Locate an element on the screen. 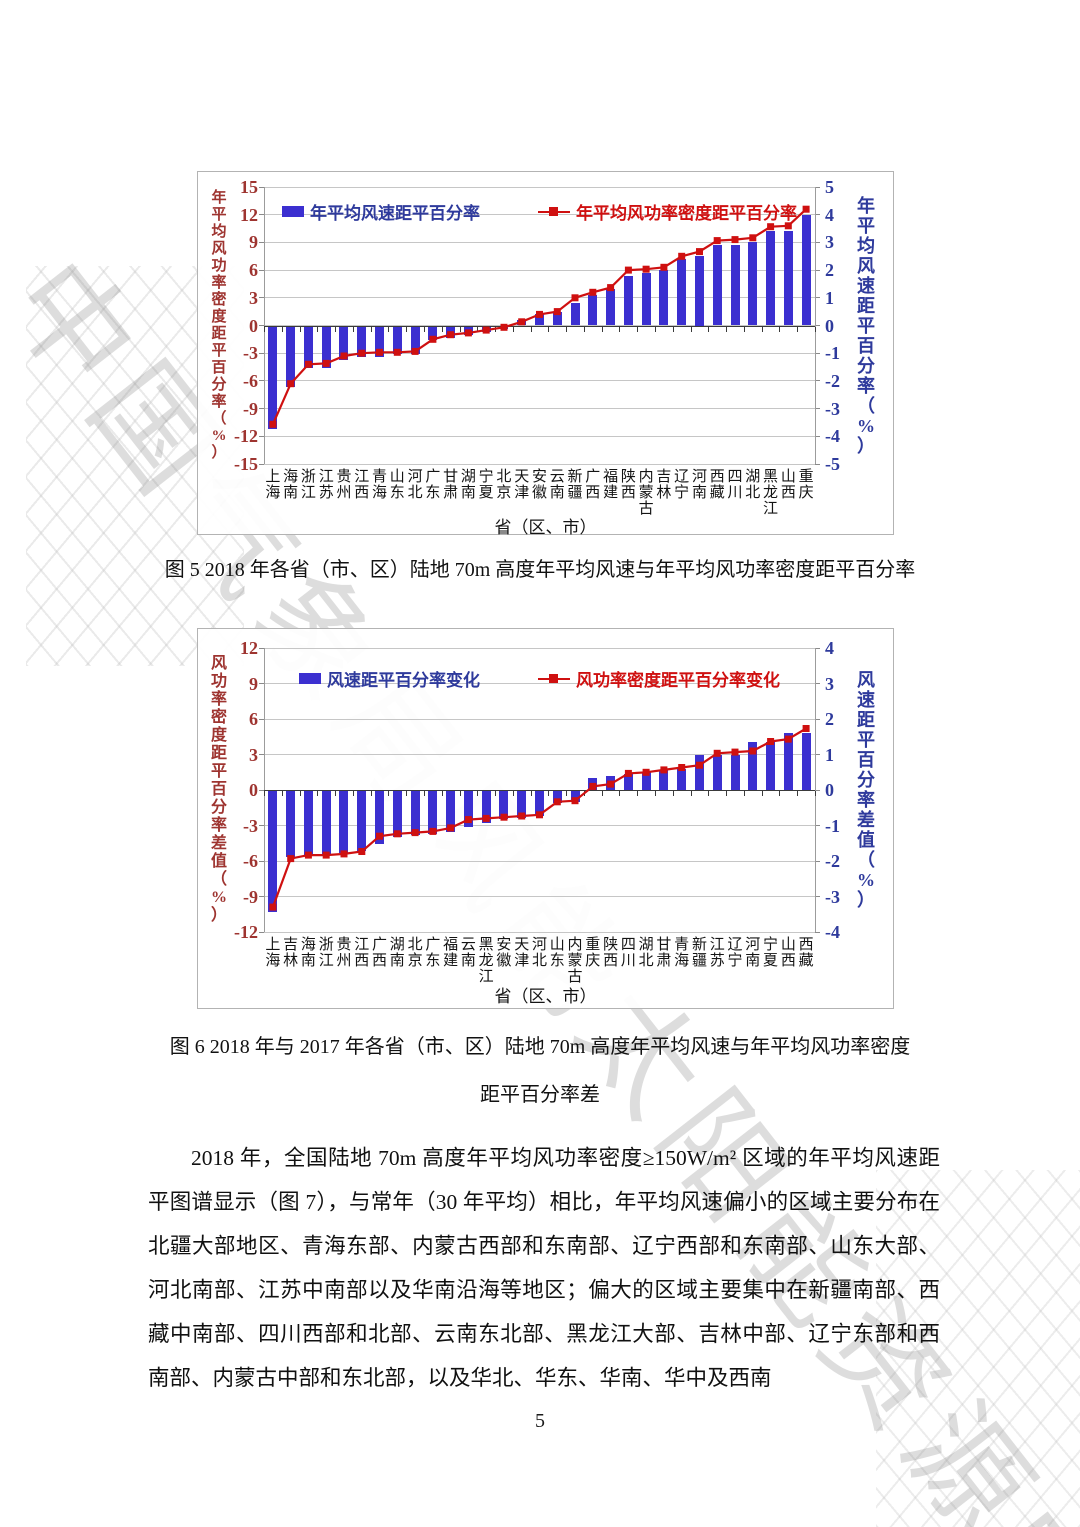 This screenshot has height=1527, width=1080. zero-axis-line is located at coordinates (539, 326).